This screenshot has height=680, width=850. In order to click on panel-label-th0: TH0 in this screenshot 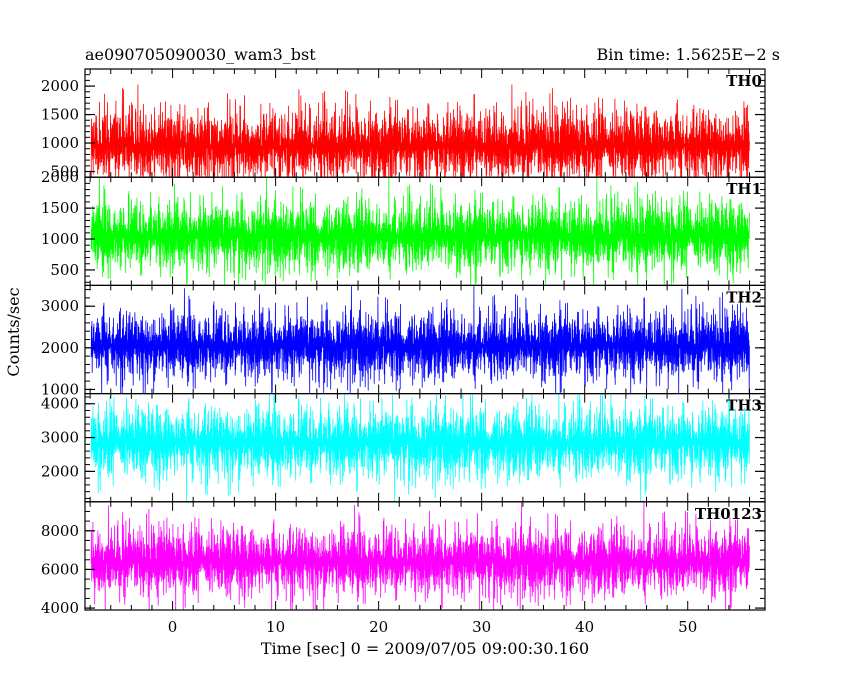, I will do `click(744, 81)`.